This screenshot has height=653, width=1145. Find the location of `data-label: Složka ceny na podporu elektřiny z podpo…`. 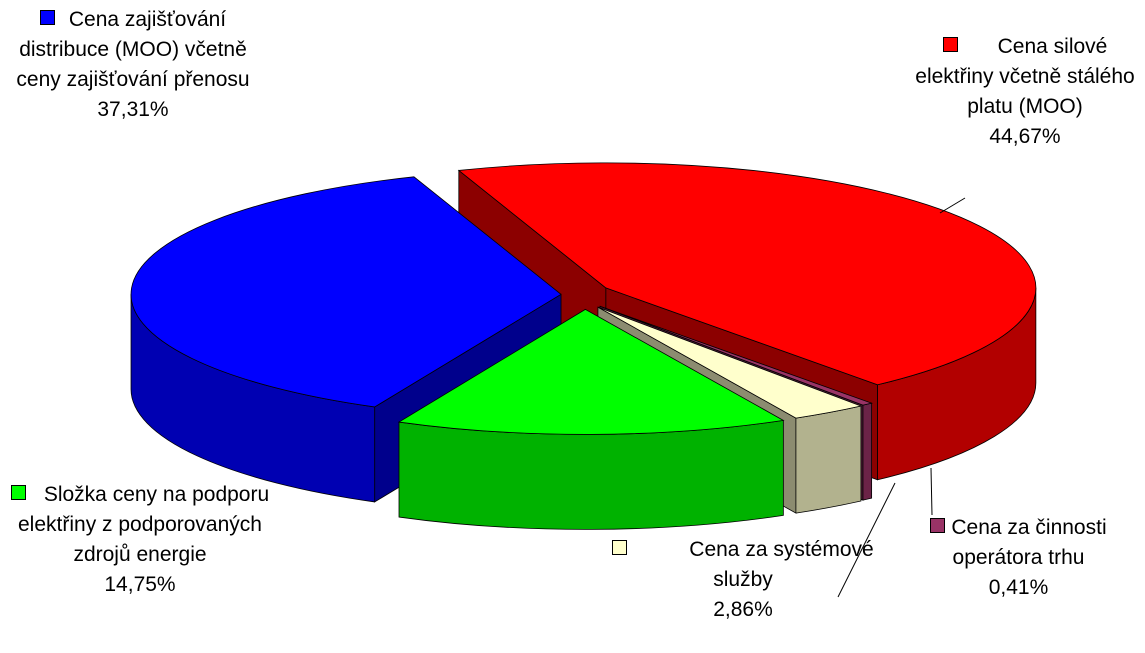

data-label: Složka ceny na podporu elektřiny z podpo… is located at coordinates (140, 540).